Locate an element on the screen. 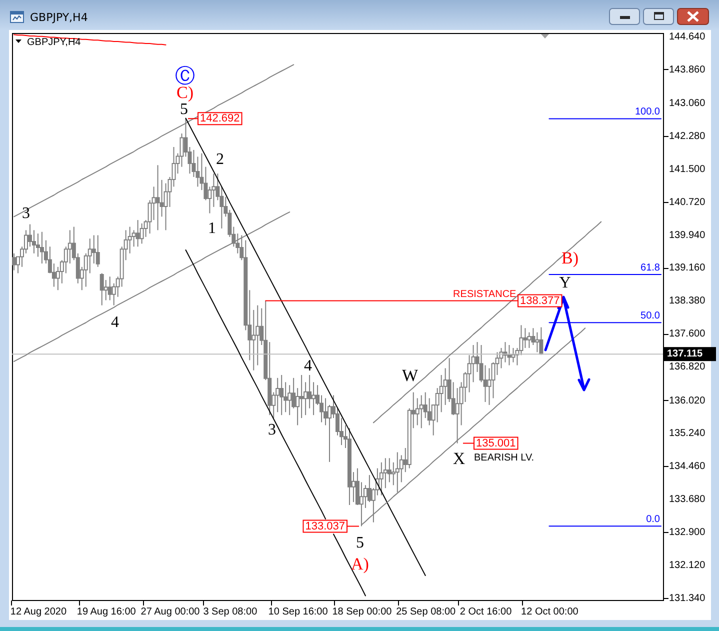 Image resolution: width=719 pixels, height=631 pixels. x-tick-label: 3 Sep 08:00 is located at coordinates (230, 612).